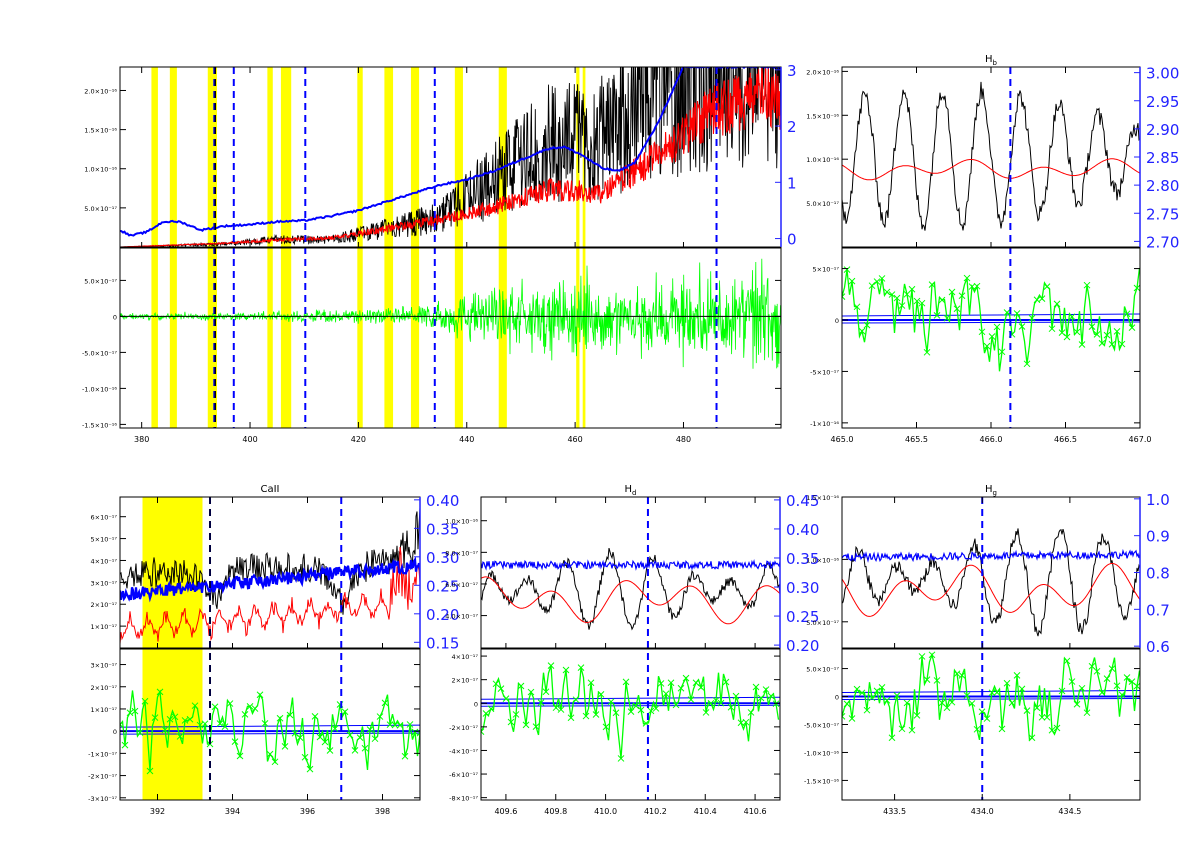 The width and height of the screenshot is (1200, 860). I want to click on y-tick-label: 1.5×10⁻¹⁶, so click(822, 498).